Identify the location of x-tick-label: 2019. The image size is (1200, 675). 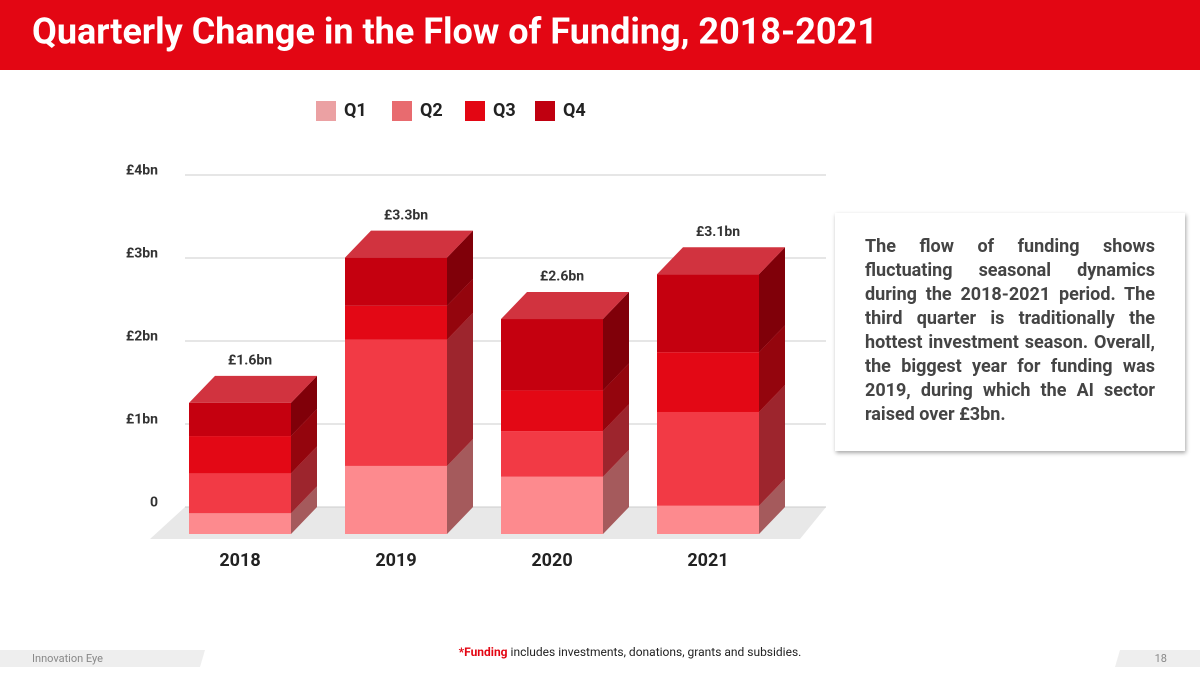
(395, 560).